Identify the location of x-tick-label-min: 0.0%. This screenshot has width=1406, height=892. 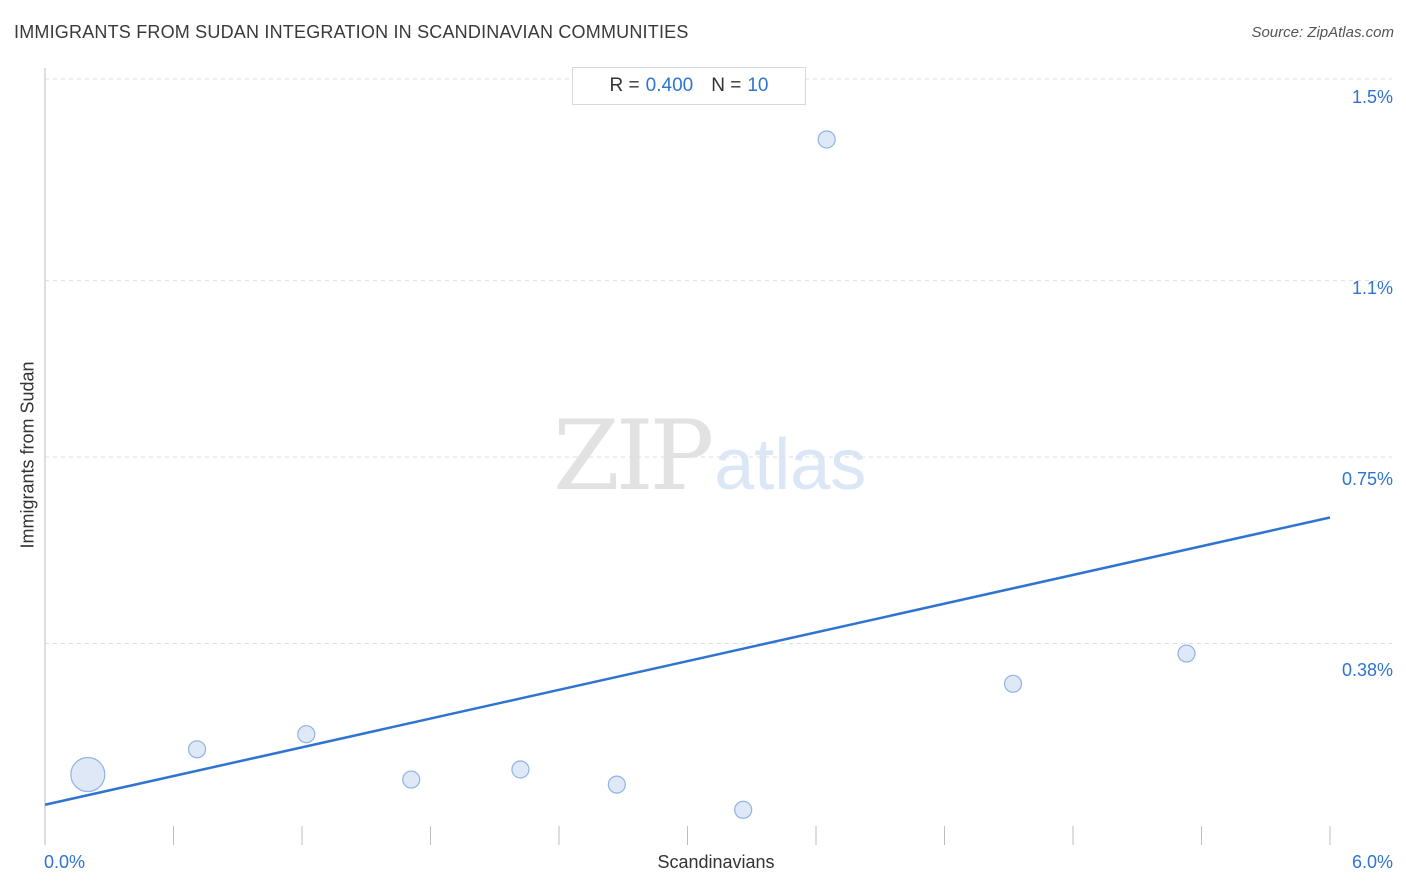
(65, 862).